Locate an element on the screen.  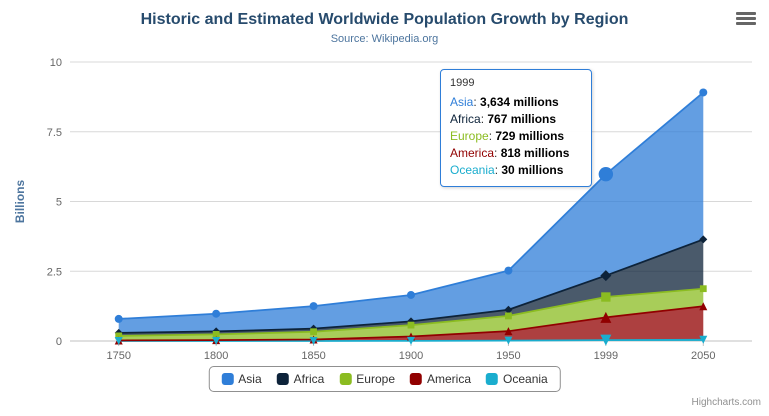
chart-subtitle: Source: Wikipedia.org is located at coordinates (384, 39).